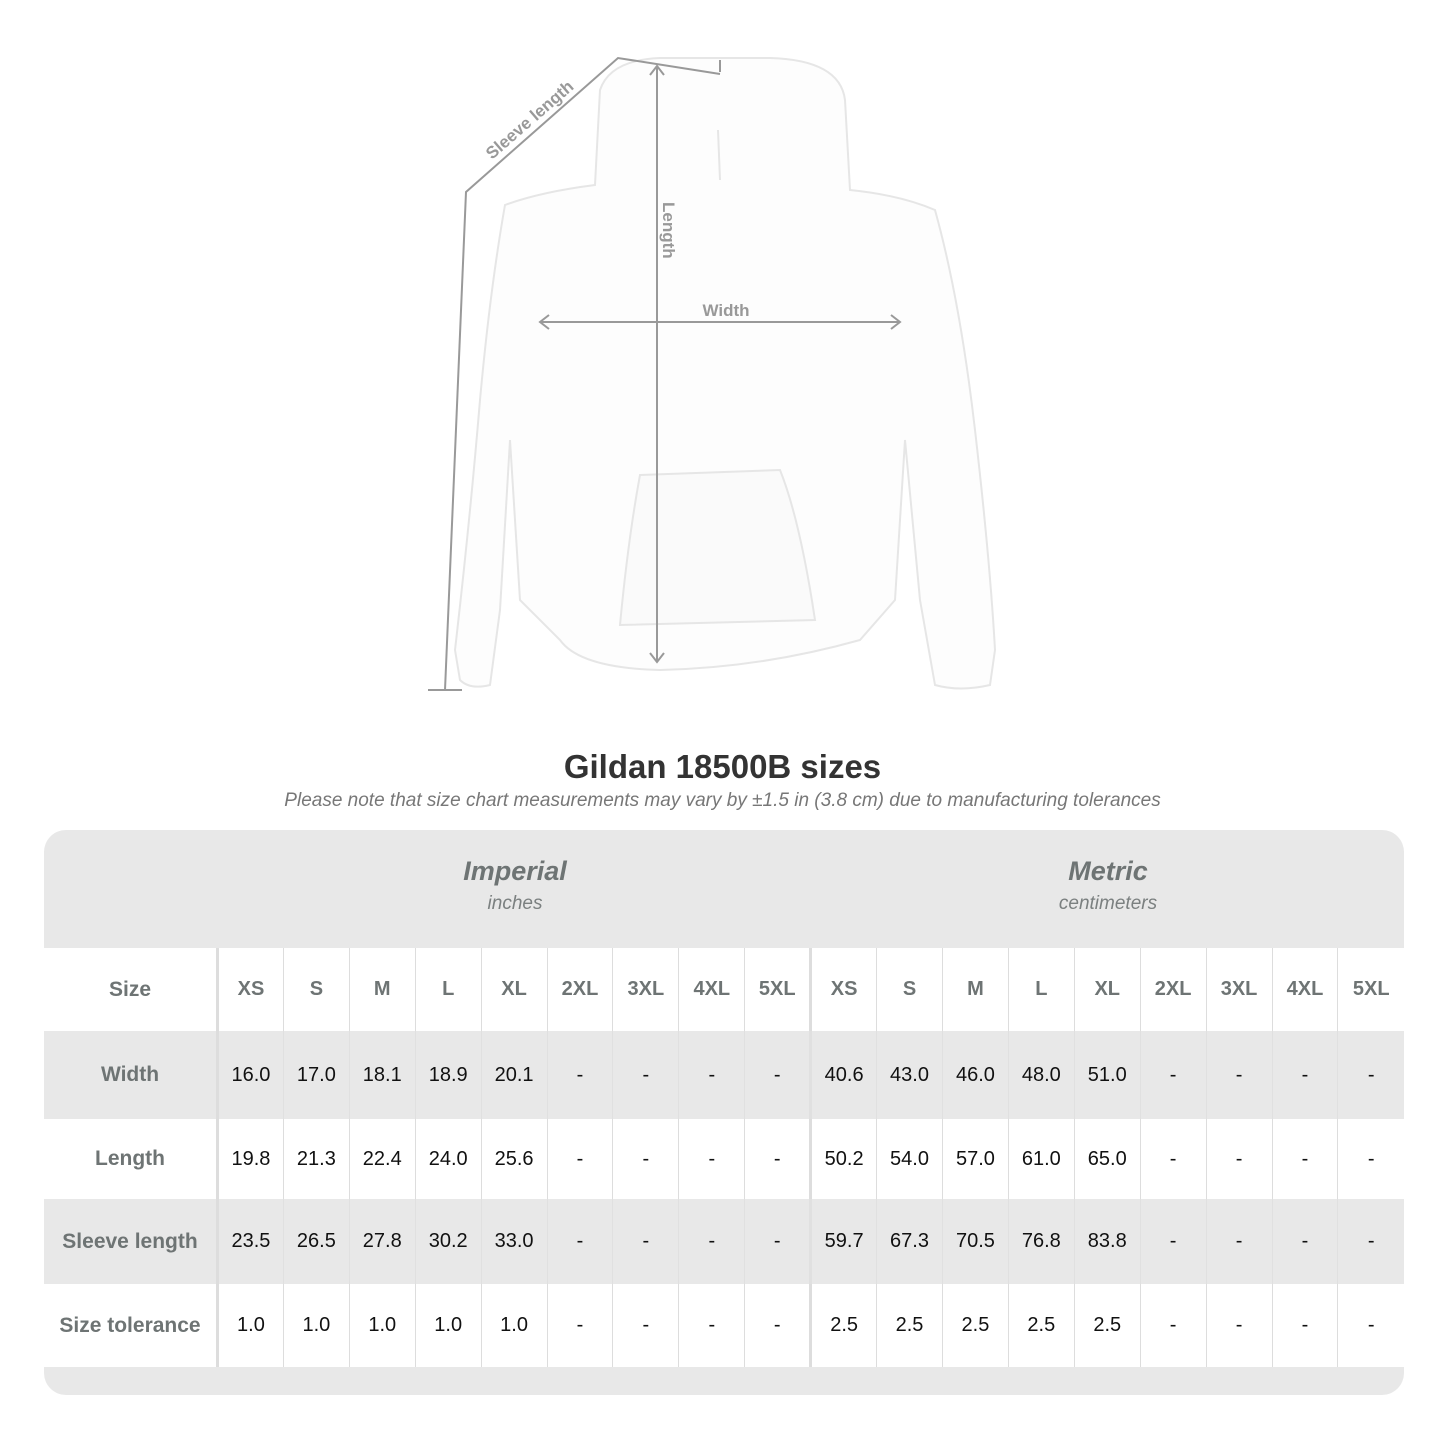 The image size is (1445, 1445). Describe the element at coordinates (1107, 1075) in the screenshot. I see `metric-value-cell: 51.0` at that location.